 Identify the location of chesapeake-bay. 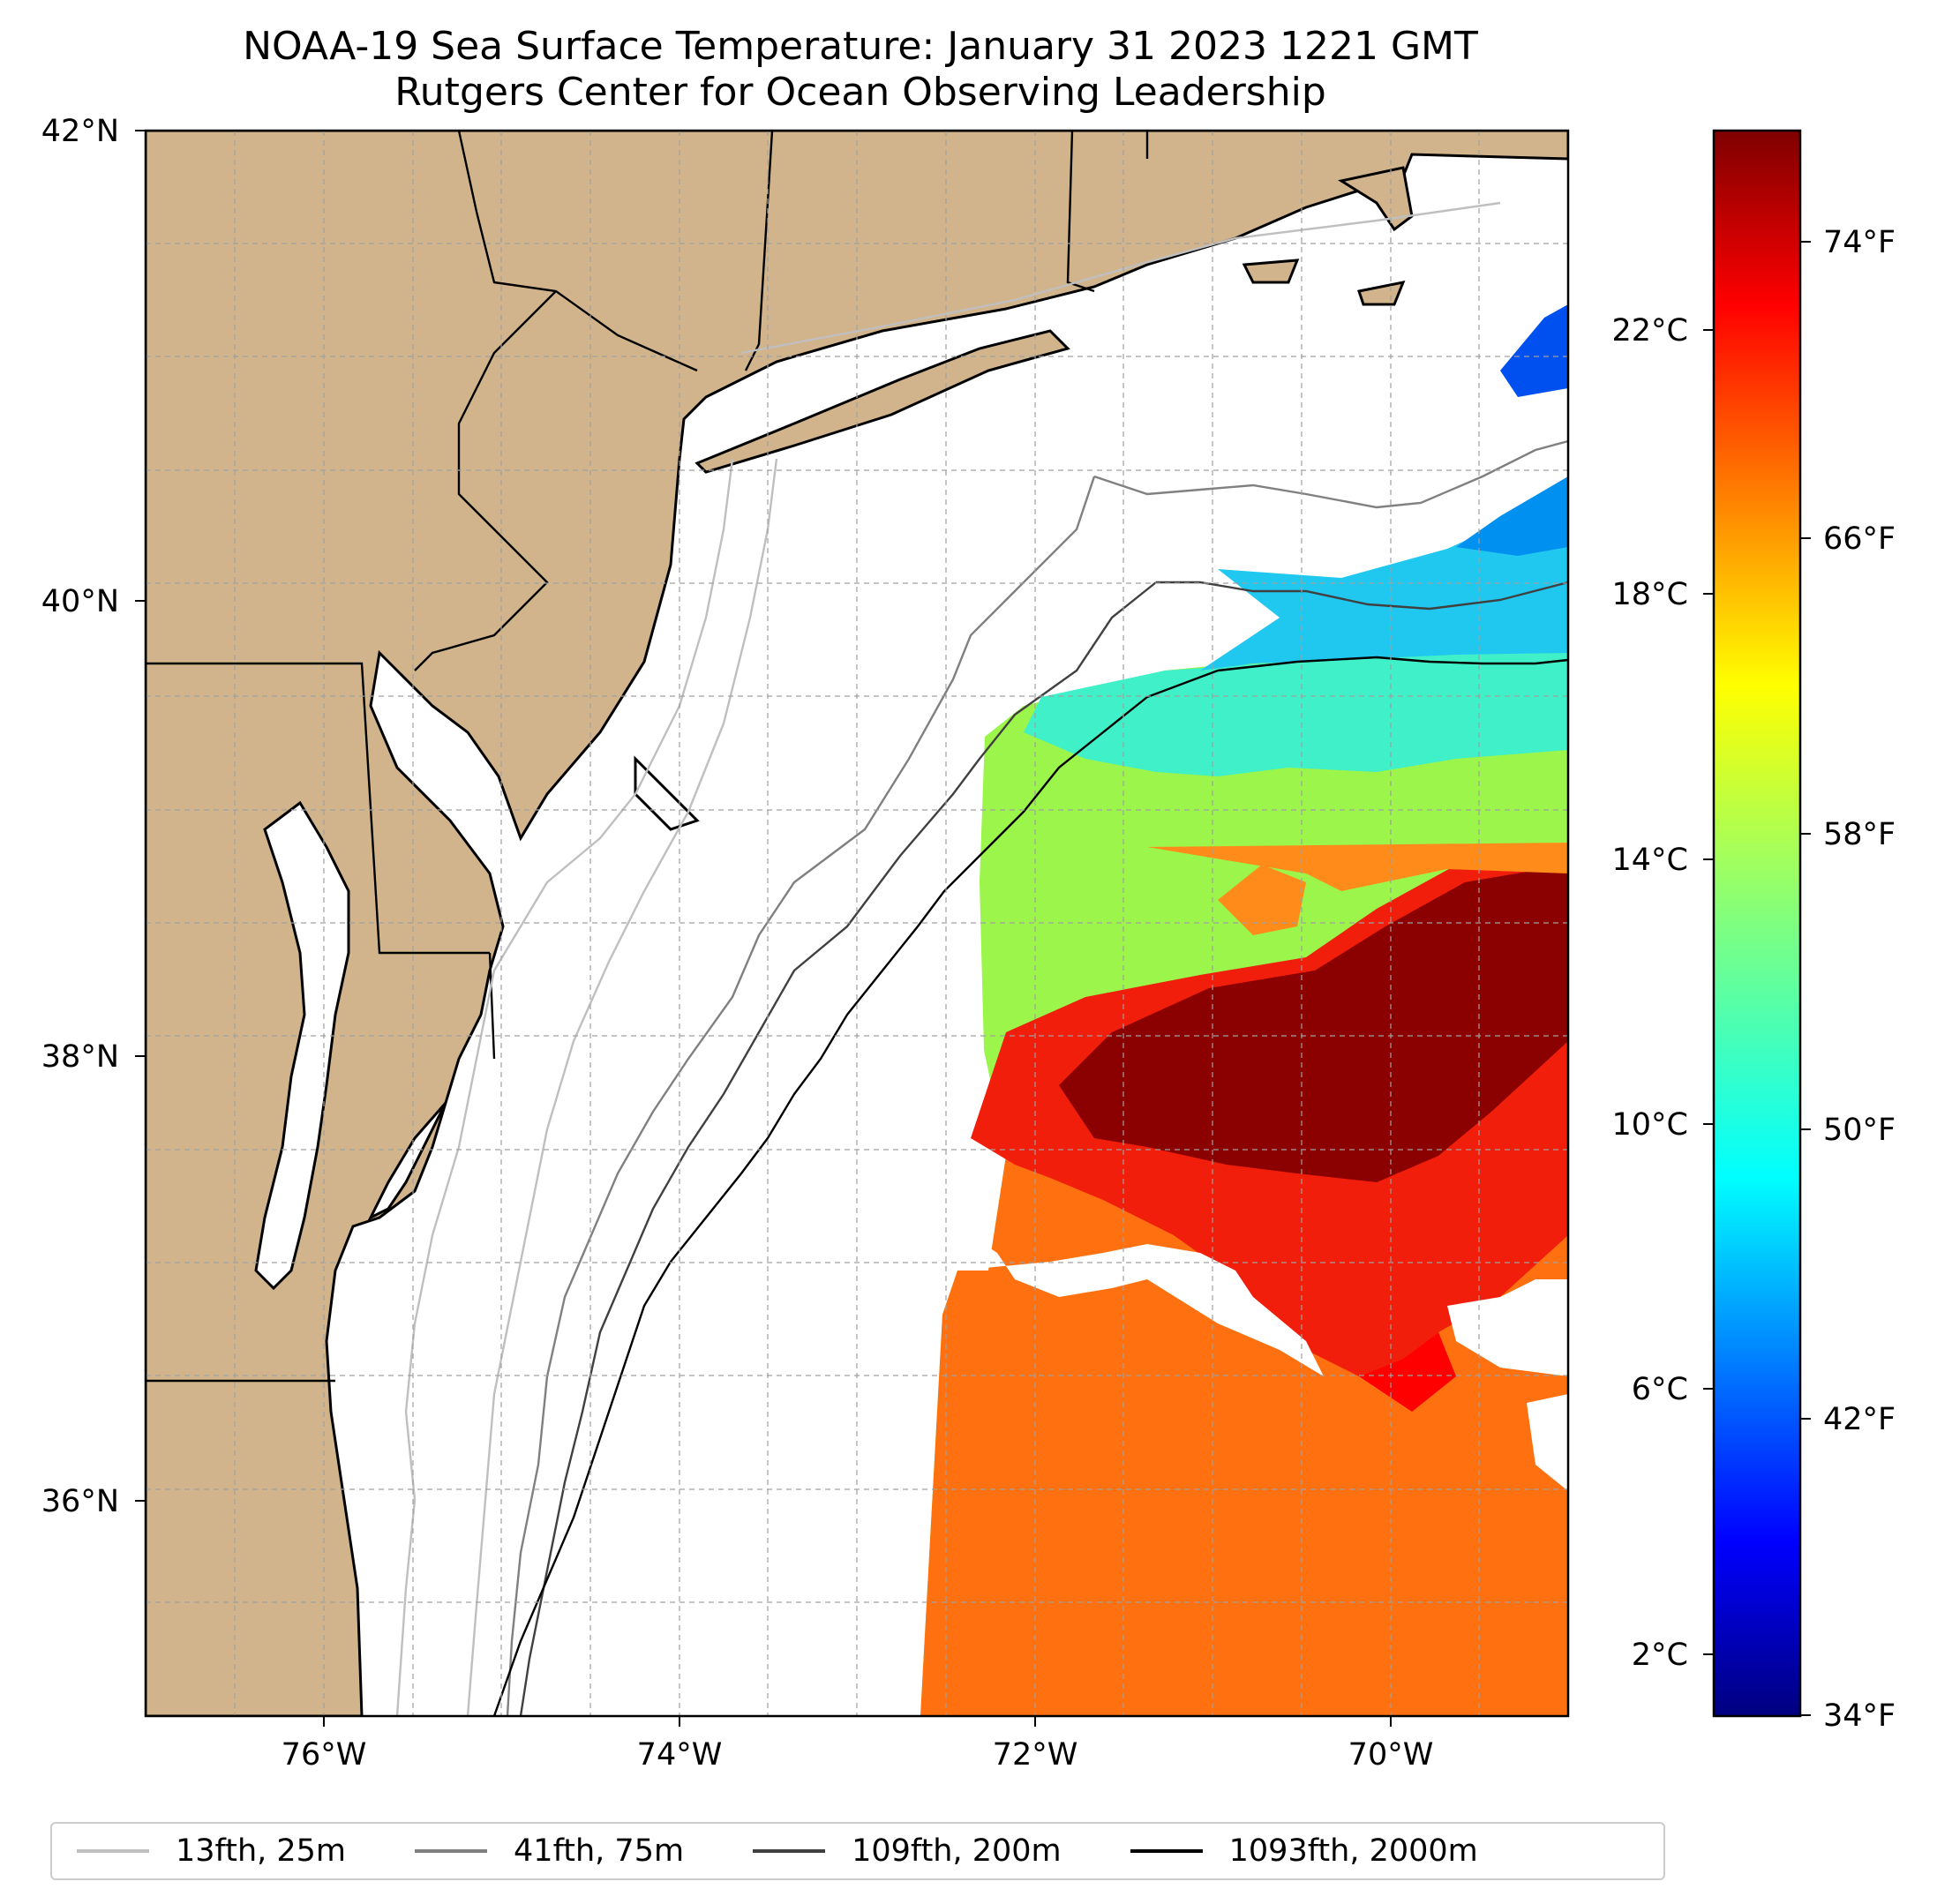
(477, 1023).